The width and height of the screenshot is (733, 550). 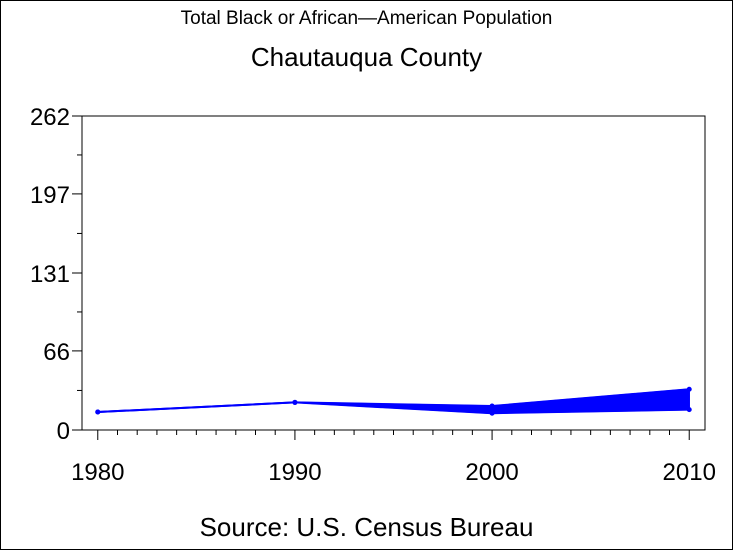 I want to click on x-tick-label: 2010, so click(x=689, y=472).